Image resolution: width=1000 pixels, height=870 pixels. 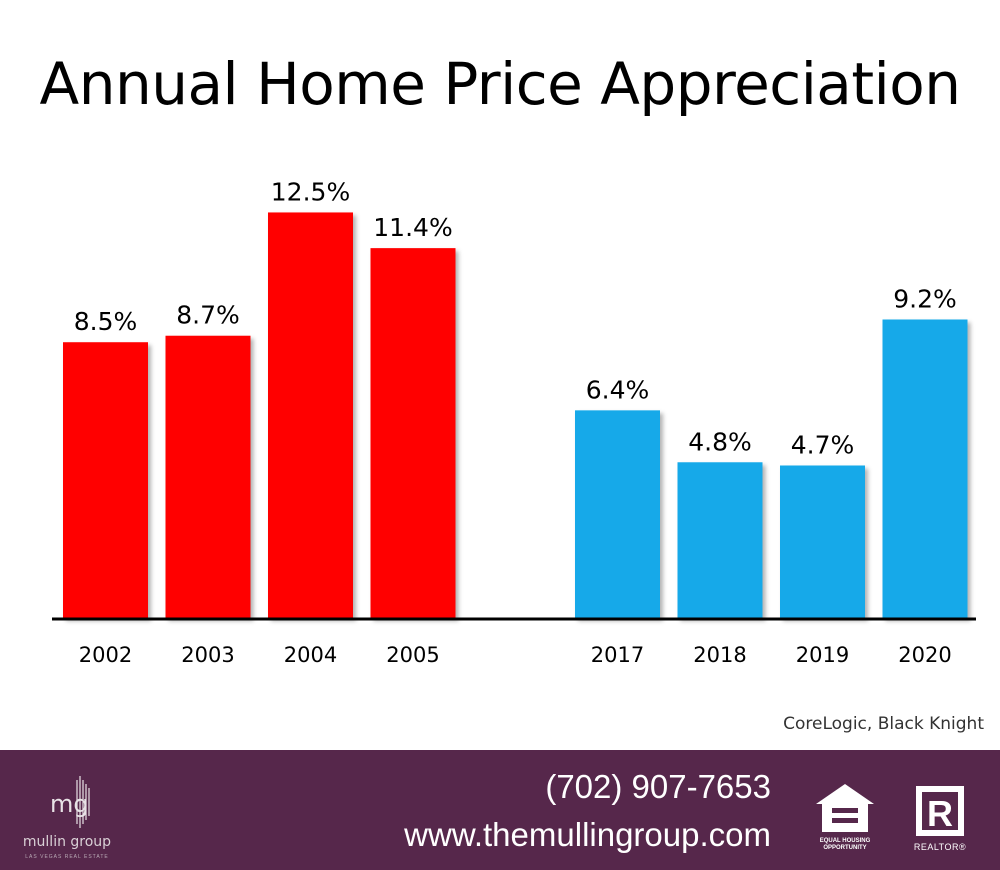 What do you see at coordinates (924, 655) in the screenshot?
I see `x-tick-label-2020: 2020` at bounding box center [924, 655].